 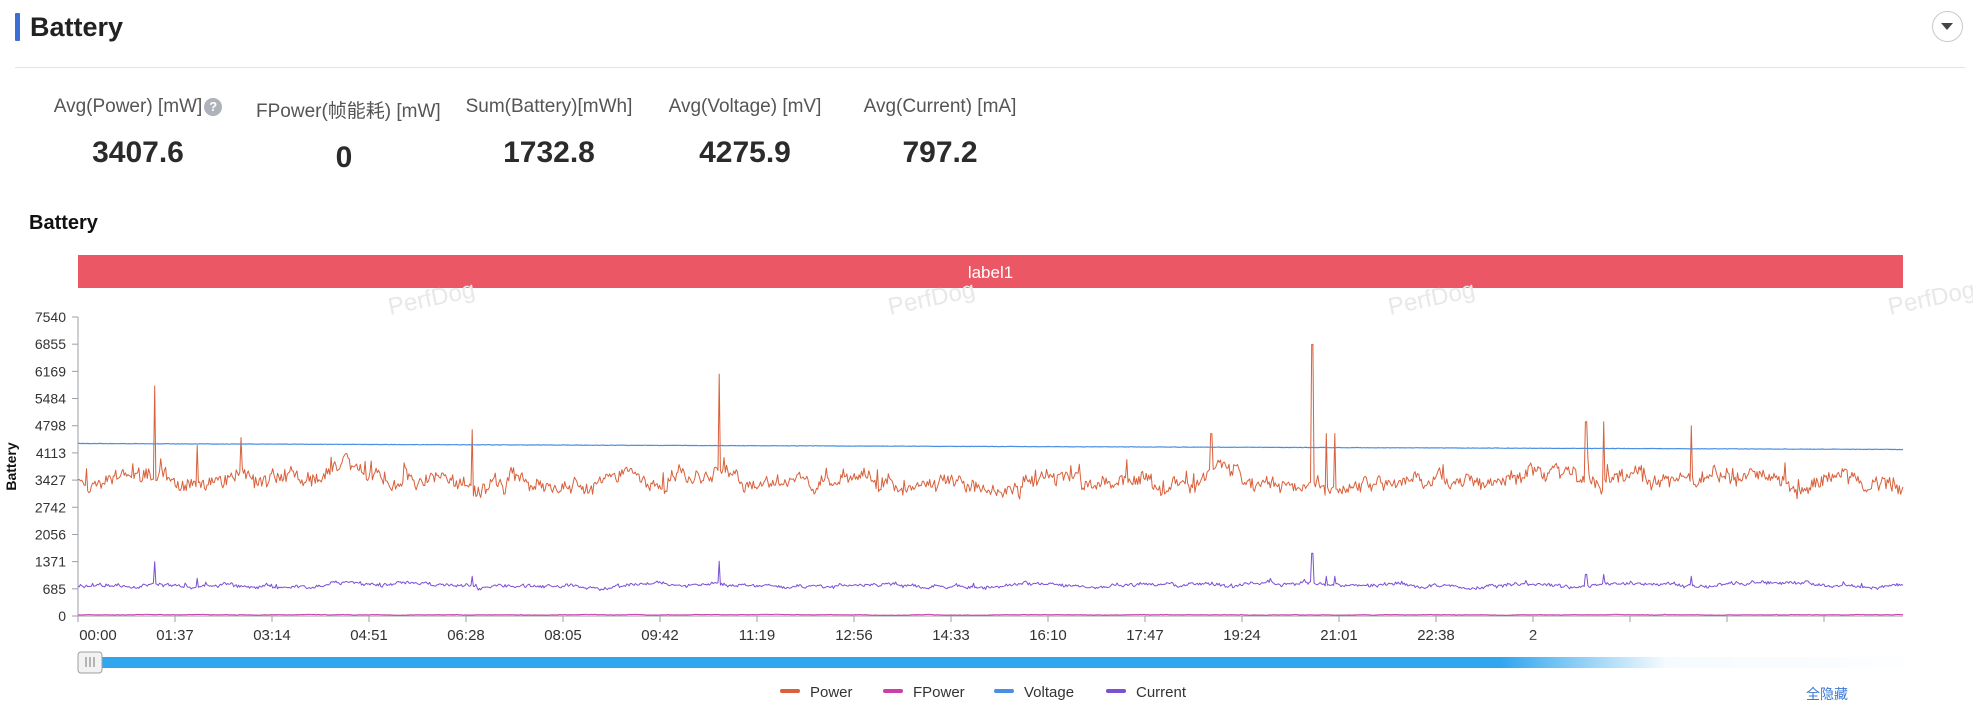 I want to click on legend-label: Current, so click(x=1161, y=692).